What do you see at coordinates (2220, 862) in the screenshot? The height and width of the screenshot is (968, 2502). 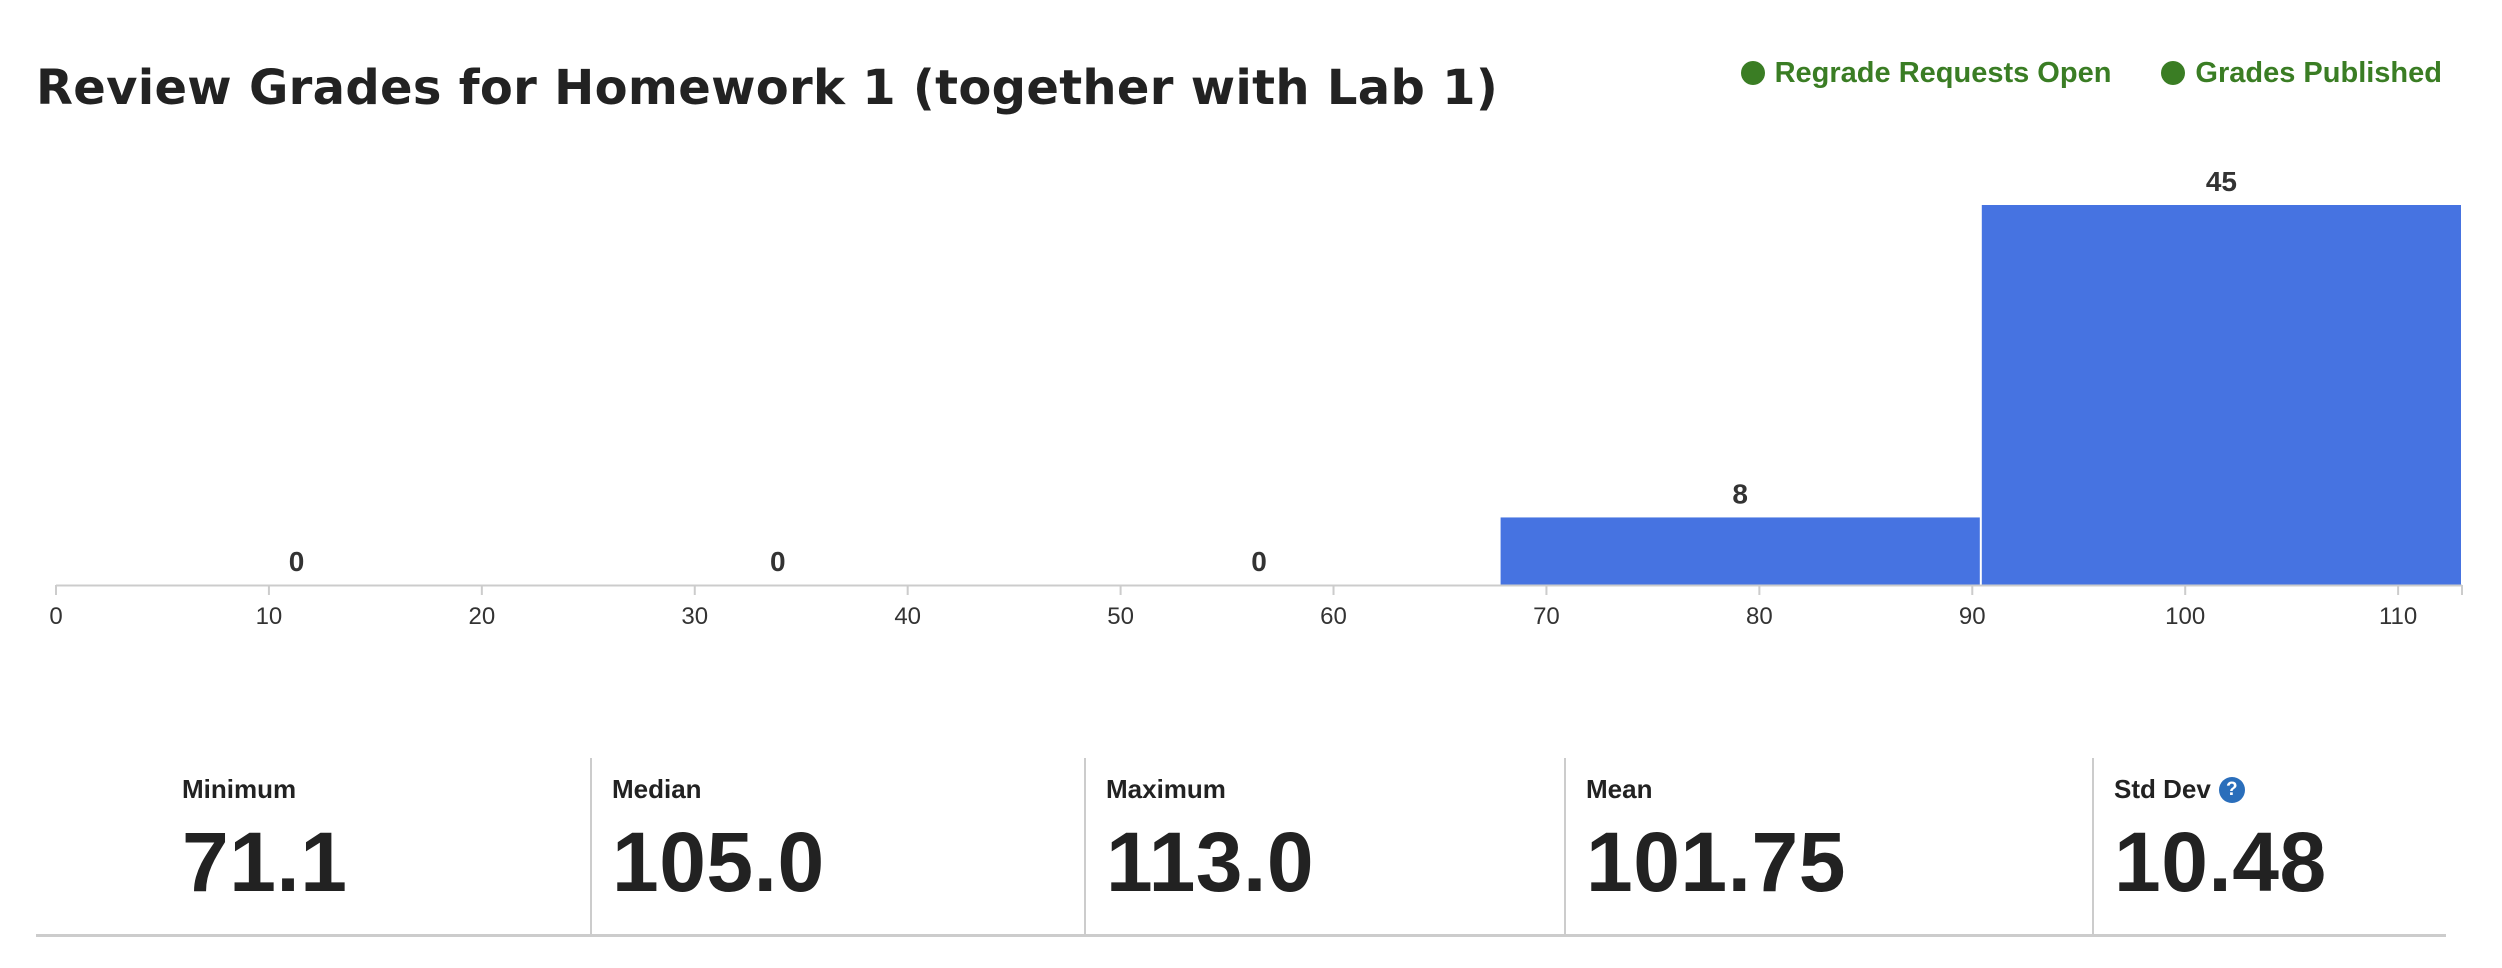 I see `stat-value-std-dev: 10.48` at bounding box center [2220, 862].